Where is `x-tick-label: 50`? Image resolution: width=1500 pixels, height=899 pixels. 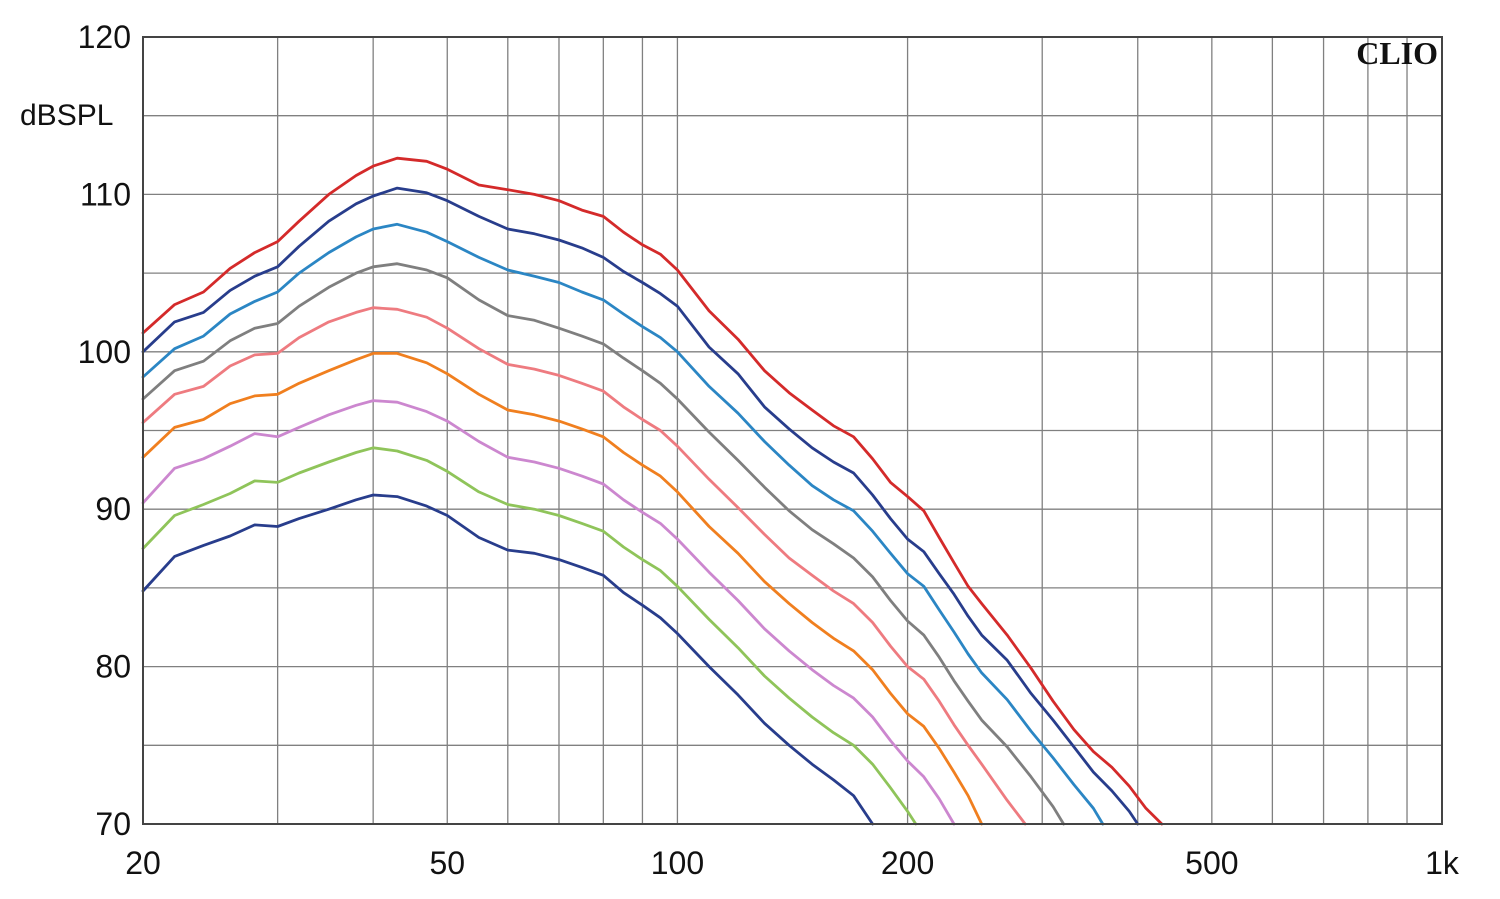 x-tick-label: 50 is located at coordinates (447, 863).